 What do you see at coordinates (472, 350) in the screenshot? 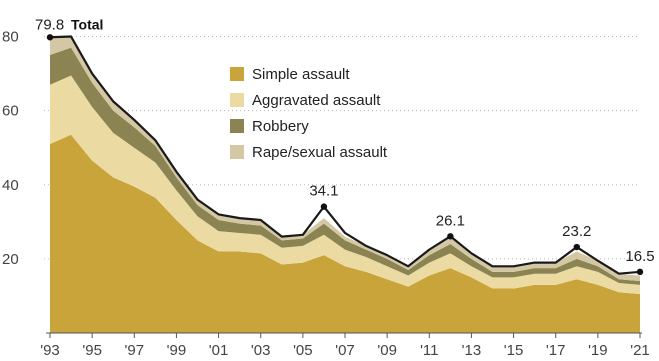
I see `x-tick-label: '13` at bounding box center [472, 350].